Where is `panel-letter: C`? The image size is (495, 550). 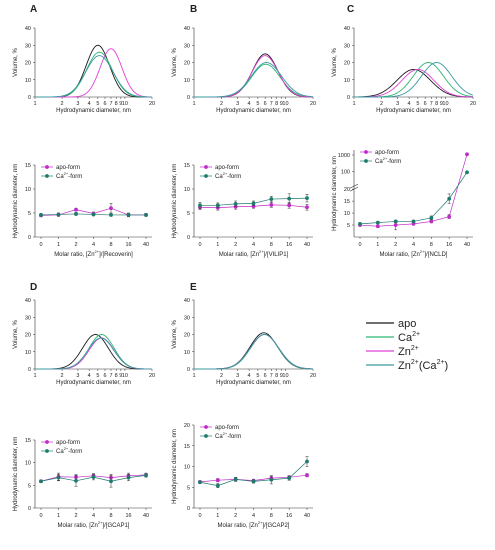
panel-letter: C is located at coordinates (350, 9).